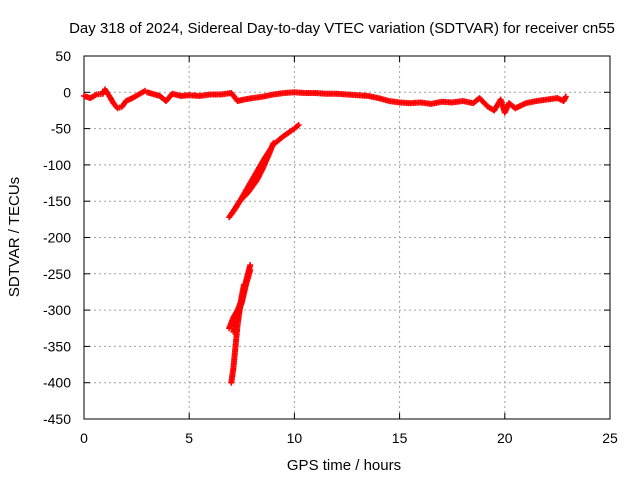  Describe the element at coordinates (63, 56) in the screenshot. I see `y-tick-label: 50` at that location.